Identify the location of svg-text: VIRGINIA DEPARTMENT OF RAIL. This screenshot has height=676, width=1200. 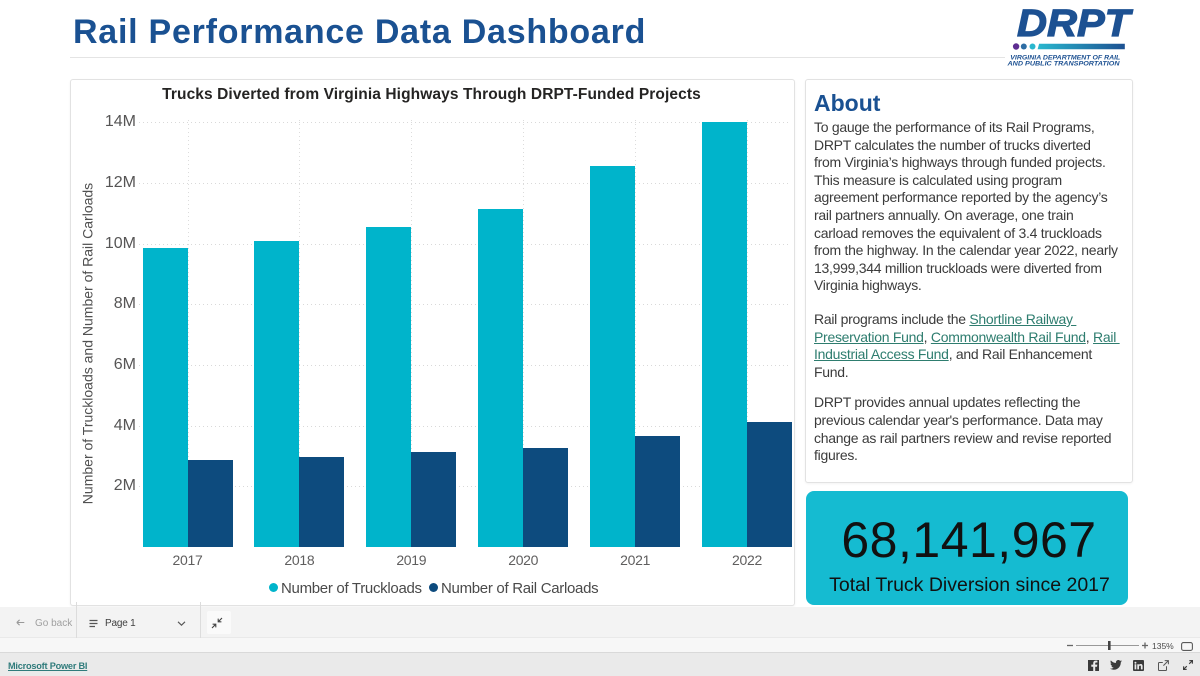
(1065, 58).